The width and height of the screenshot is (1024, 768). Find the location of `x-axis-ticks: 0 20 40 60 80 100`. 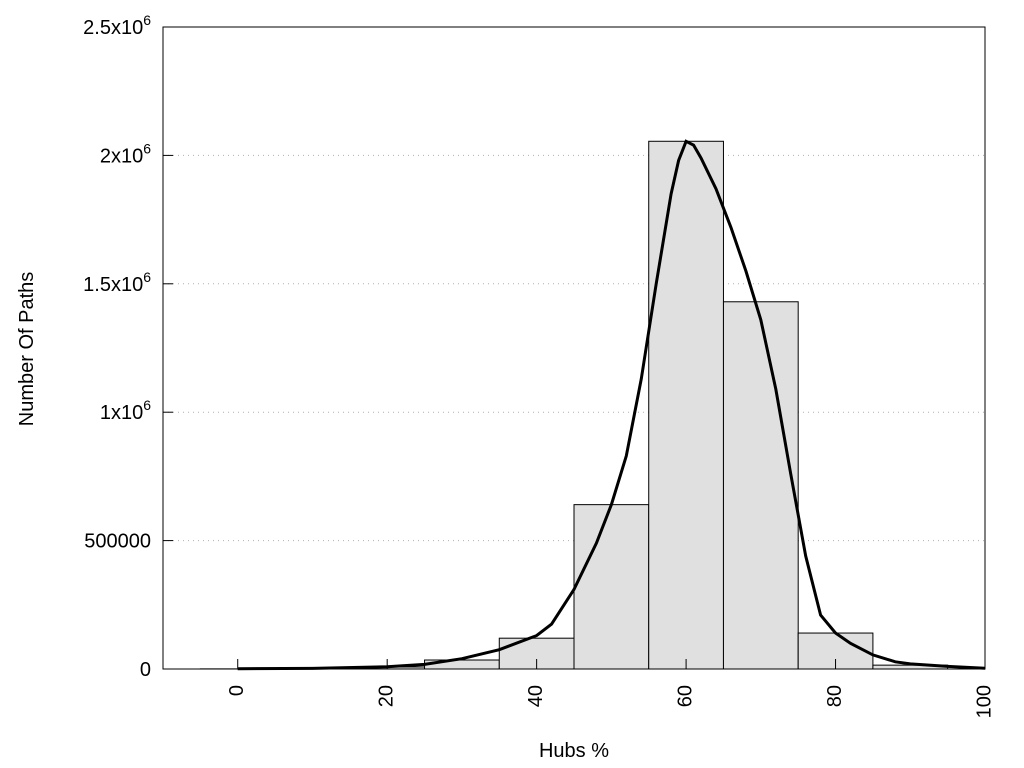

x-axis-ticks: 0 20 40 60 80 100 is located at coordinates (610, 688).